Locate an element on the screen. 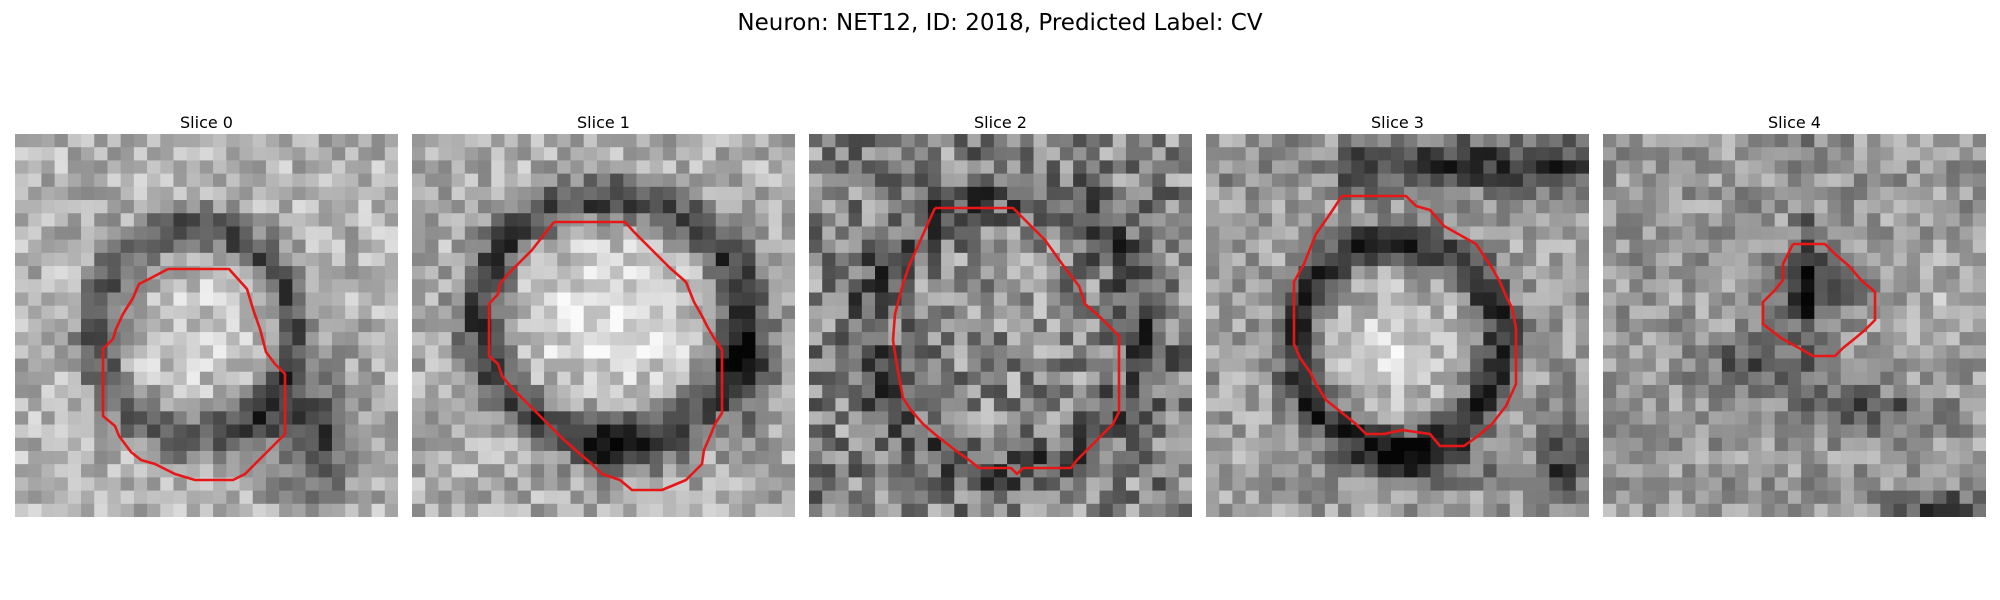 Image resolution: width=2000 pixels, height=600 pixels. slice-panel-0: Slice 0 is located at coordinates (206, 123).